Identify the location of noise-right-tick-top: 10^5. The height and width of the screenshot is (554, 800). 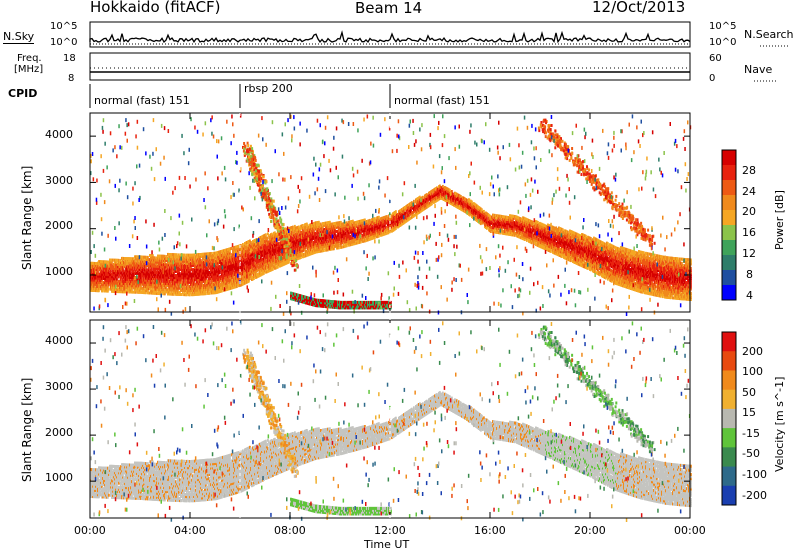
(722, 26).